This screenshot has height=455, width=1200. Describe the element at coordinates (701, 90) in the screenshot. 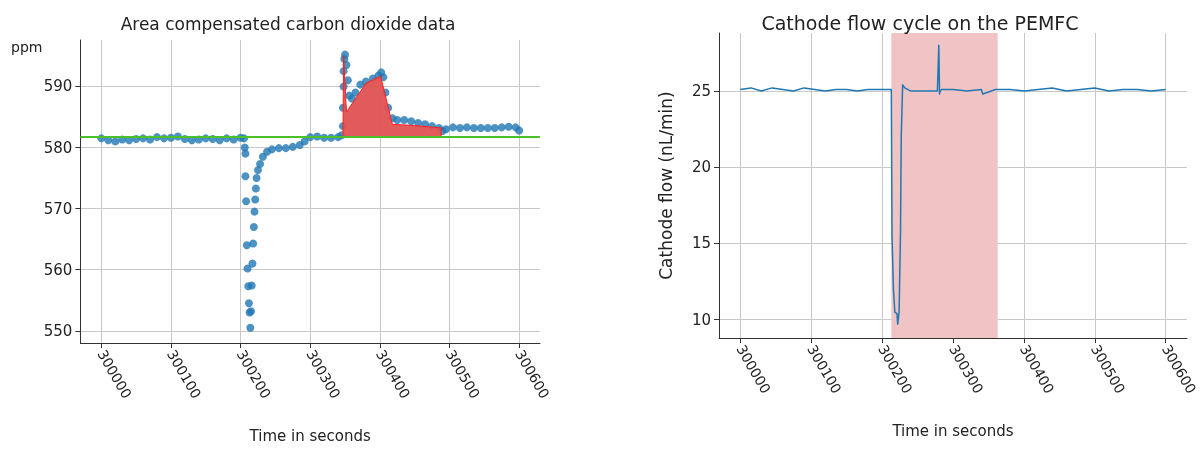

I see `y-tick-label: 25` at that location.